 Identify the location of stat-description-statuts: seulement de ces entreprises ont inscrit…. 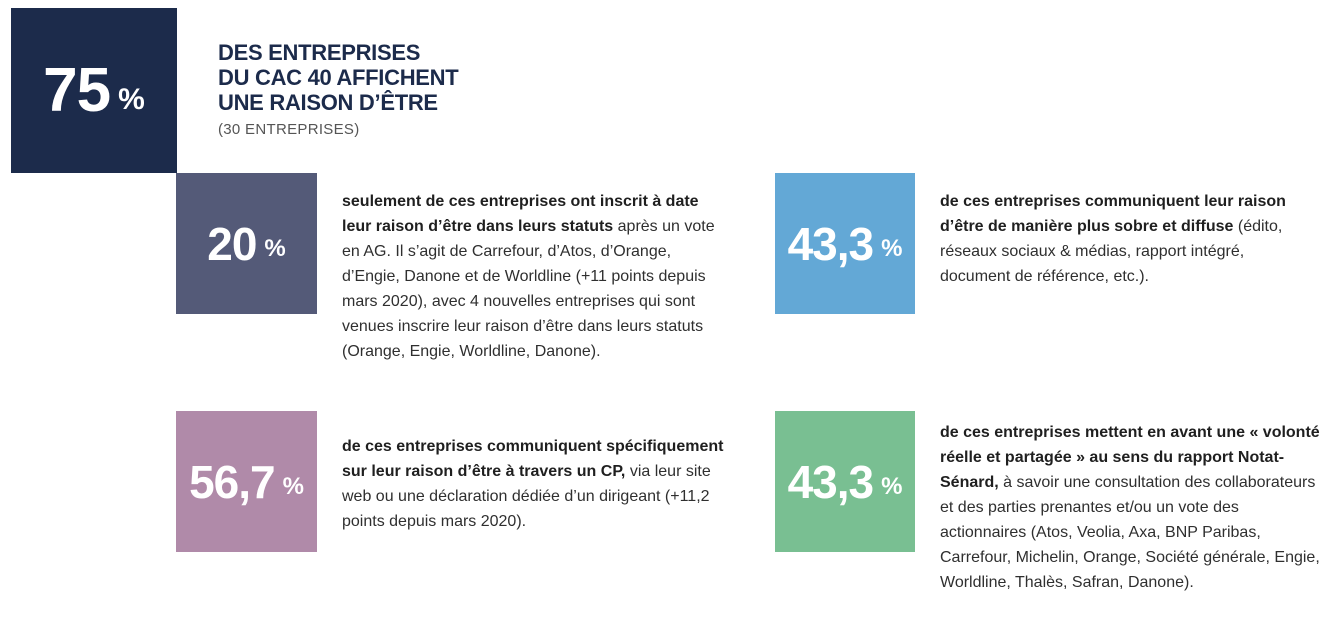
(537, 276).